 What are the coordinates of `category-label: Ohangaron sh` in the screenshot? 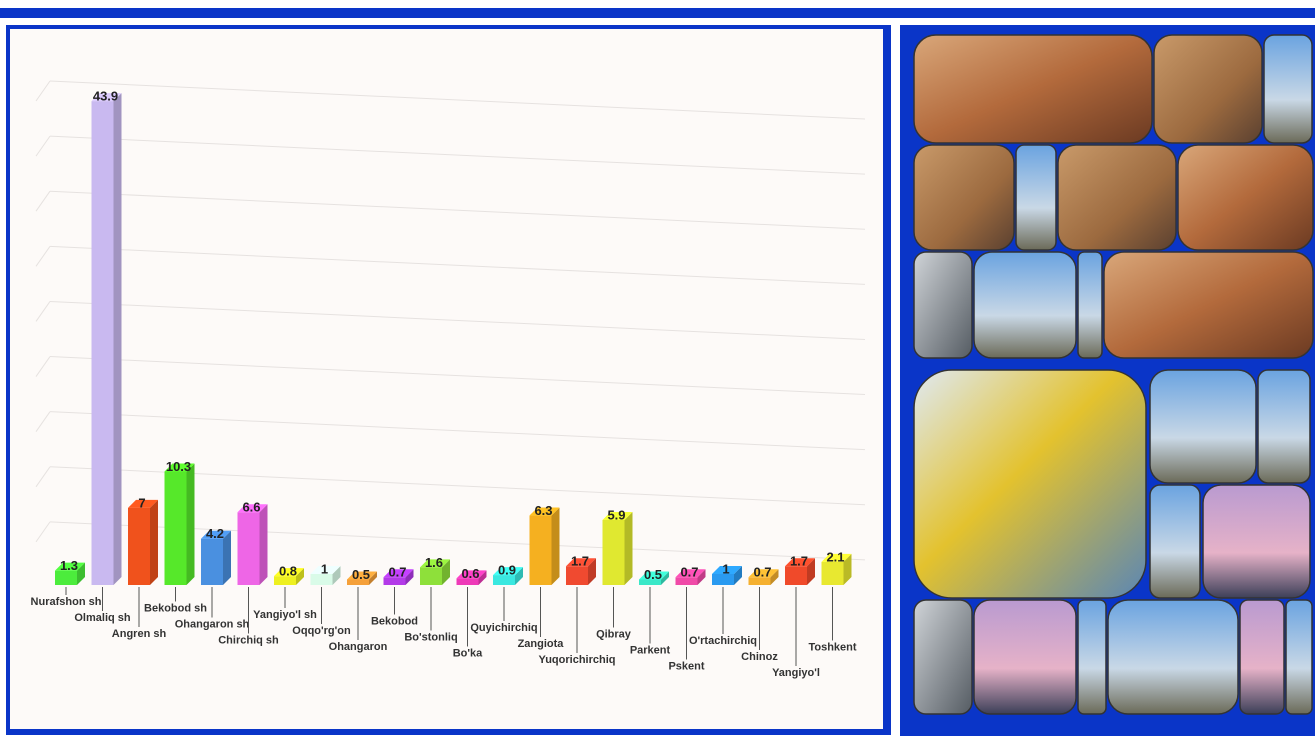 It's located at (212, 624).